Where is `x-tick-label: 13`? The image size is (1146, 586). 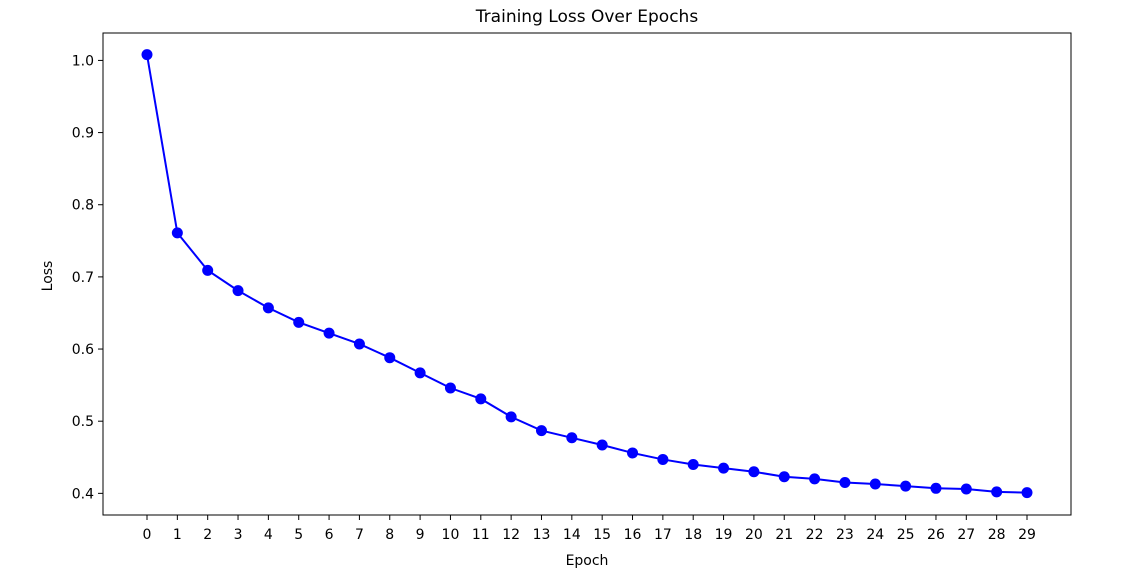 x-tick-label: 13 is located at coordinates (542, 535).